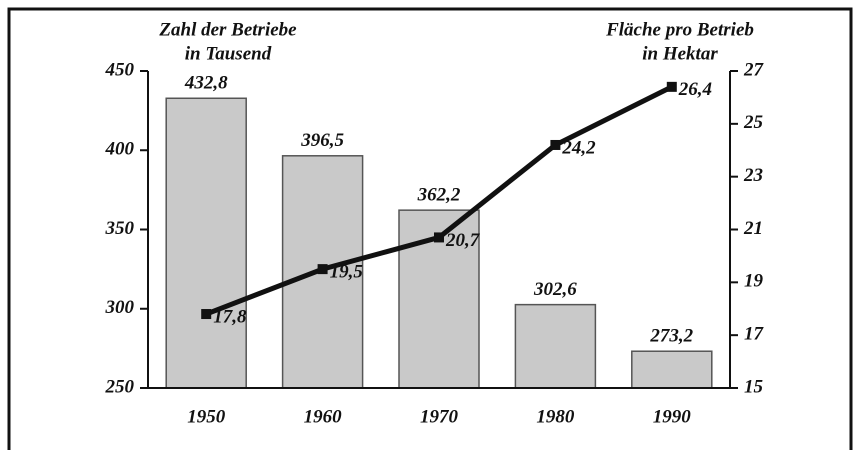 Image resolution: width=860 pixels, height=450 pixels. I want to click on x-tick-label: 1980, so click(555, 416).